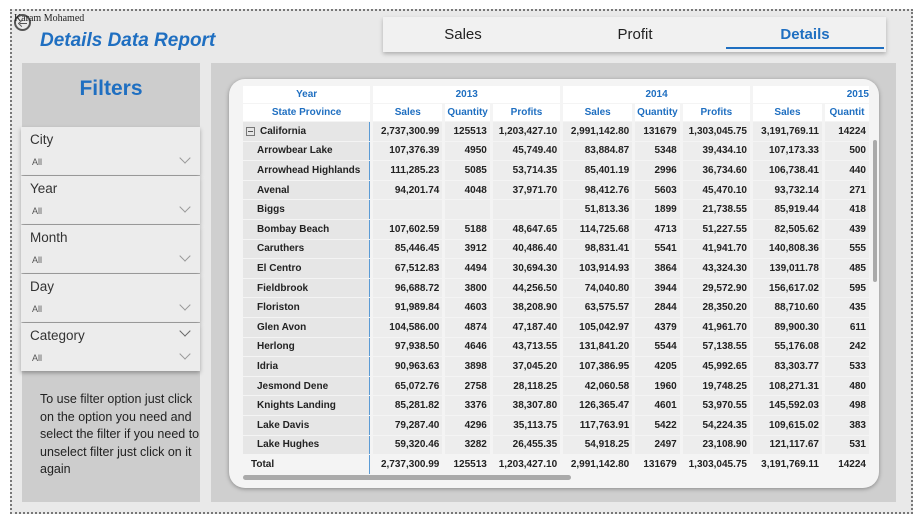  I want to click on row-label: Glen Avon, so click(307, 327).